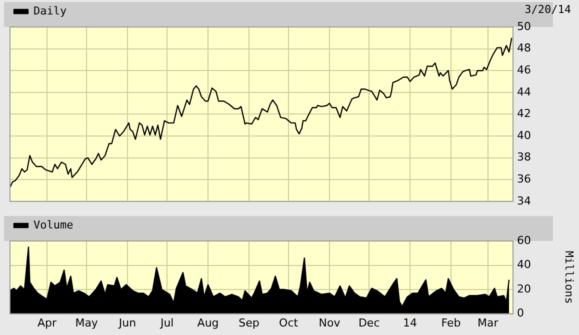  What do you see at coordinates (524, 240) in the screenshot?
I see `y-tick-label: 60` at bounding box center [524, 240].